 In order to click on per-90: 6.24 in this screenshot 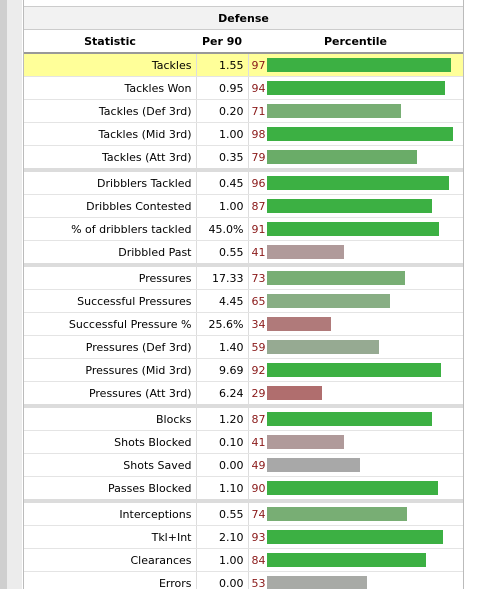, I will do `click(222, 394)`.